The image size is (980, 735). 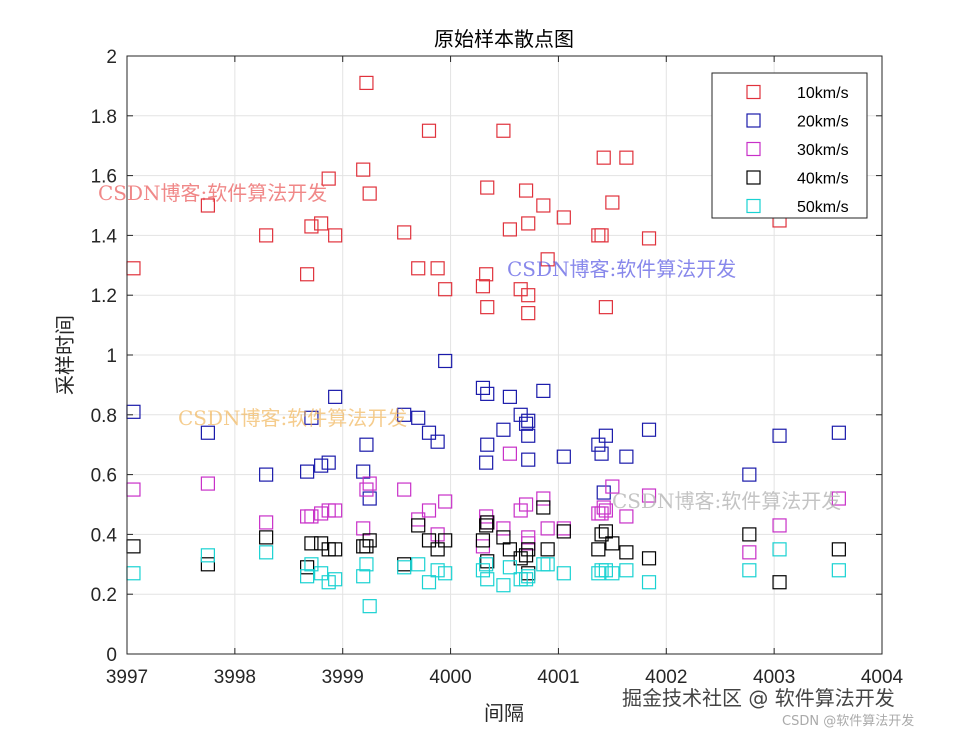 What do you see at coordinates (774, 677) in the screenshot?
I see `x-tick-label: 4003` at bounding box center [774, 677].